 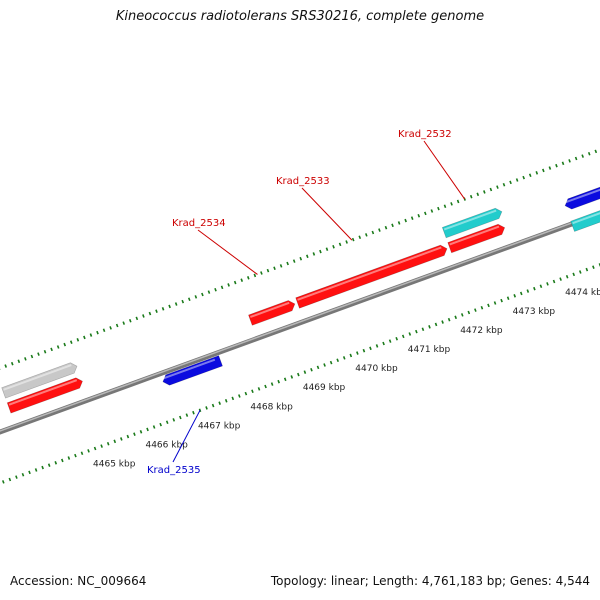 I want to click on feature-gray-feature, so click(x=39, y=380).